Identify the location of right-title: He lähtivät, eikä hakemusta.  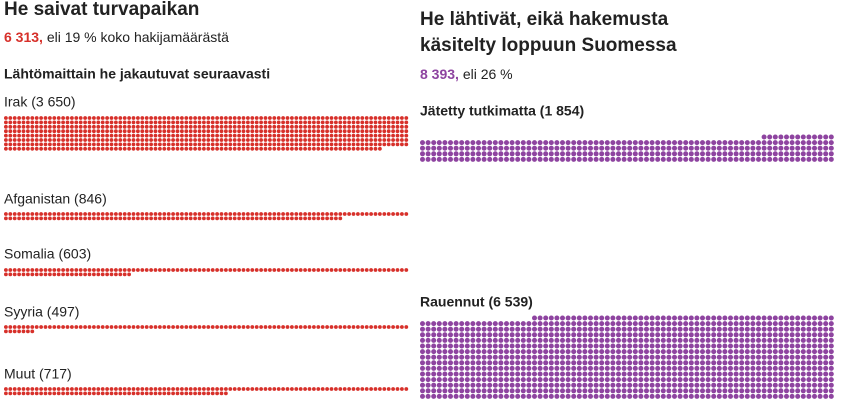
(544, 19).